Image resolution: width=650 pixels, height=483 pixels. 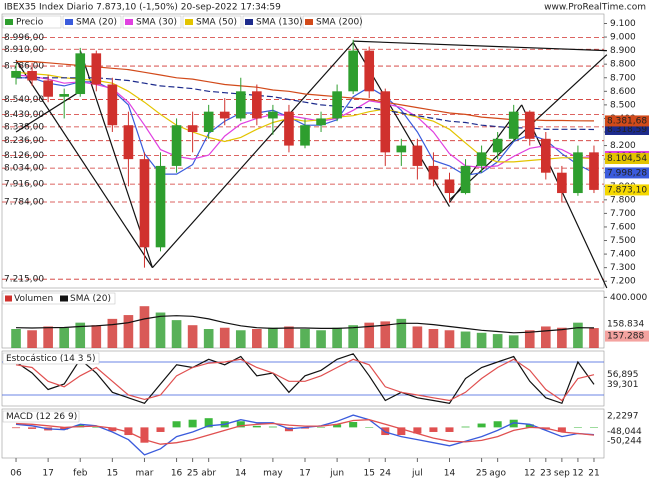 I want to click on y-tick-label: 7.300, so click(x=623, y=268).